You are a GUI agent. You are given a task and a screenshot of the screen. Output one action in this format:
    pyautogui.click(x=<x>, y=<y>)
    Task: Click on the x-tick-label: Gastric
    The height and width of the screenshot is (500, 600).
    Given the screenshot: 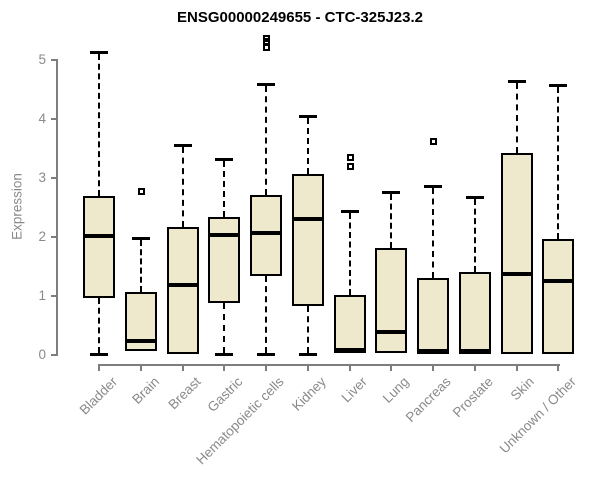 What is the action you would take?
    pyautogui.click(x=225, y=394)
    